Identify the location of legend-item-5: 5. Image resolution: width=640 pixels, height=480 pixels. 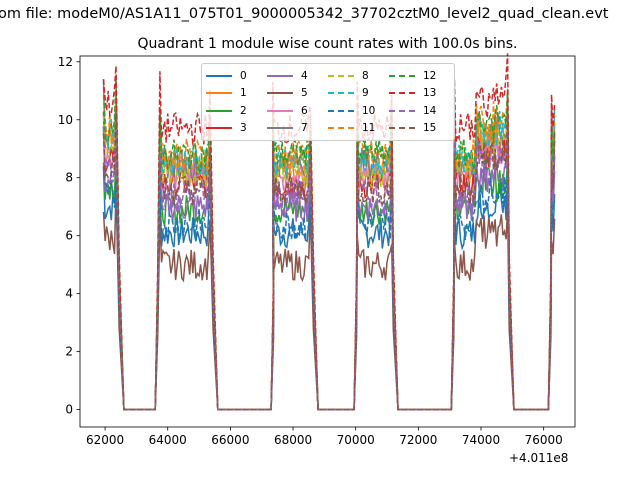
(297, 94).